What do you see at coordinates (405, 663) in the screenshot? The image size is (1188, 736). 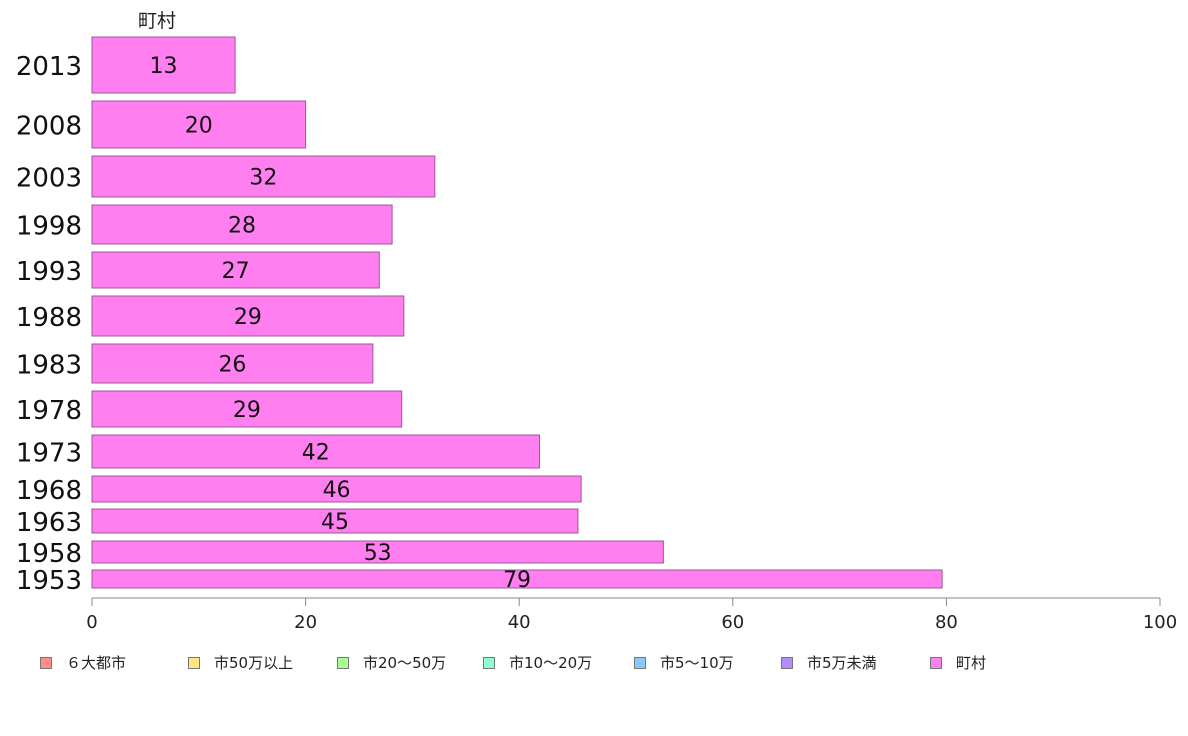 I see `legend-label: 市20〜50万` at bounding box center [405, 663].